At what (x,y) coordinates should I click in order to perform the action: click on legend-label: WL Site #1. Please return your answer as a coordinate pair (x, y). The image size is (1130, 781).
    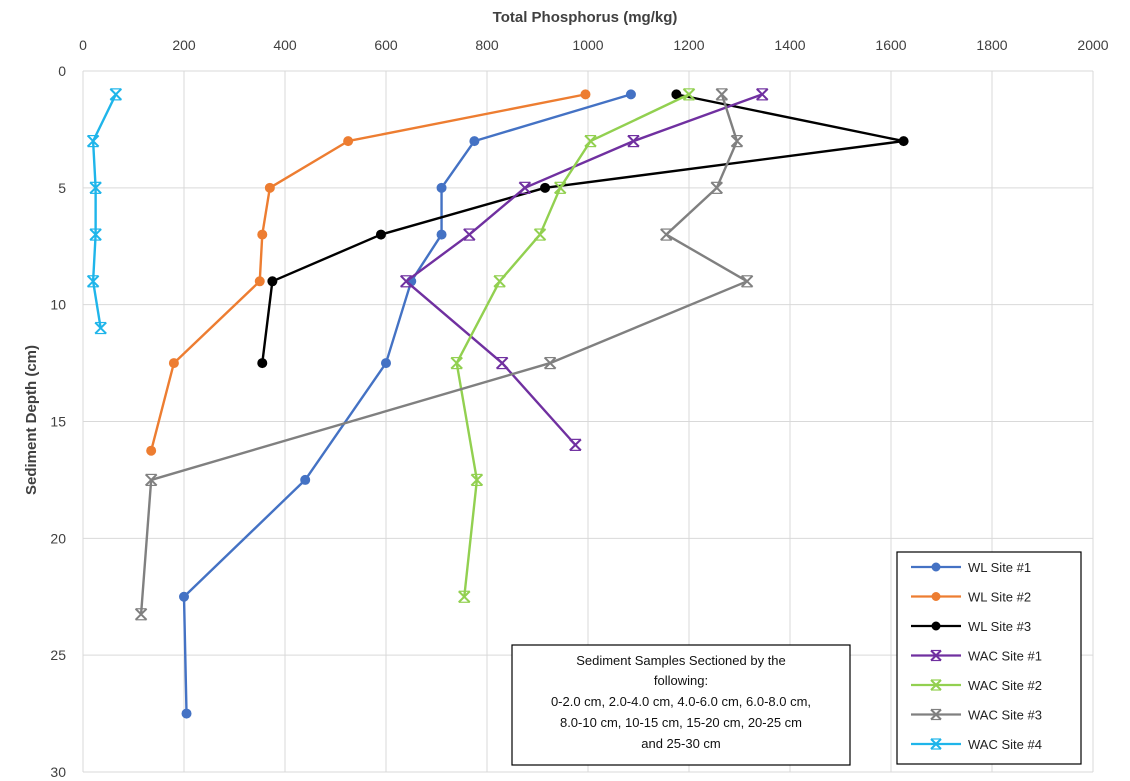
    Looking at the image, I should click on (999, 567).